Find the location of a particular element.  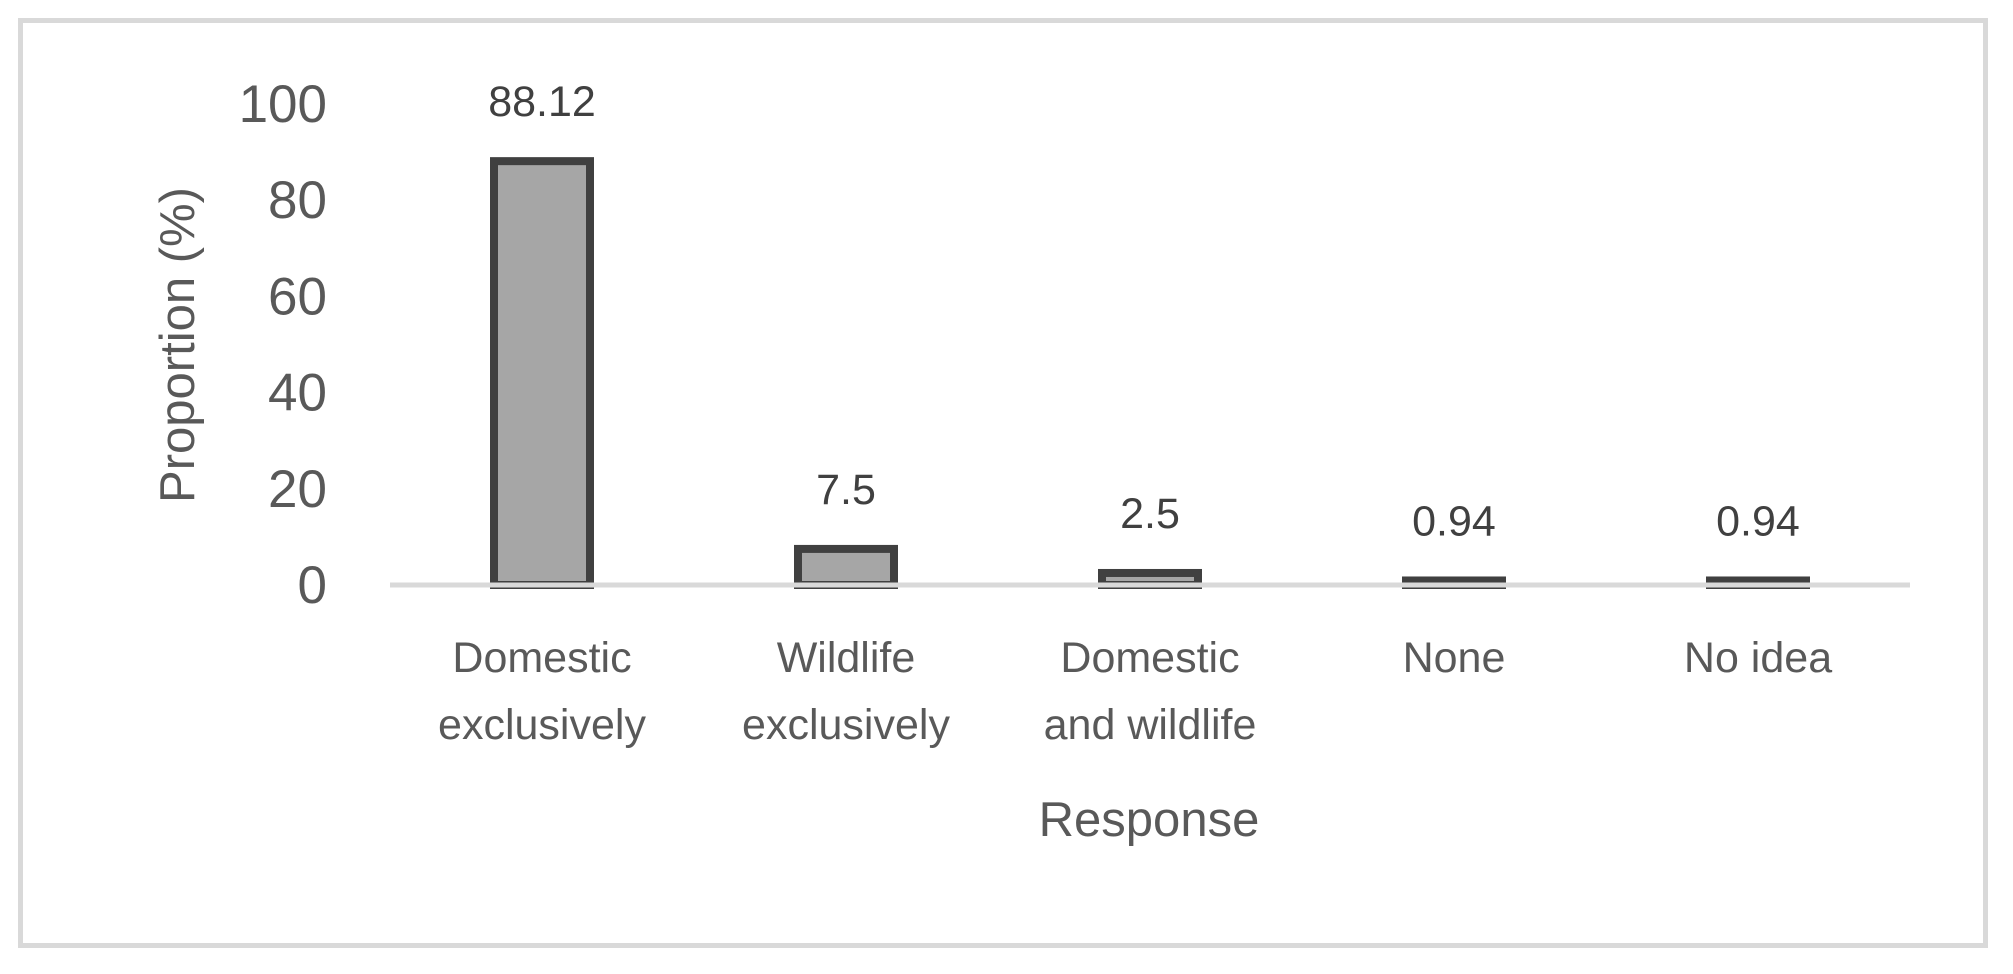

y-tick-label: 40 is located at coordinates (297, 393).